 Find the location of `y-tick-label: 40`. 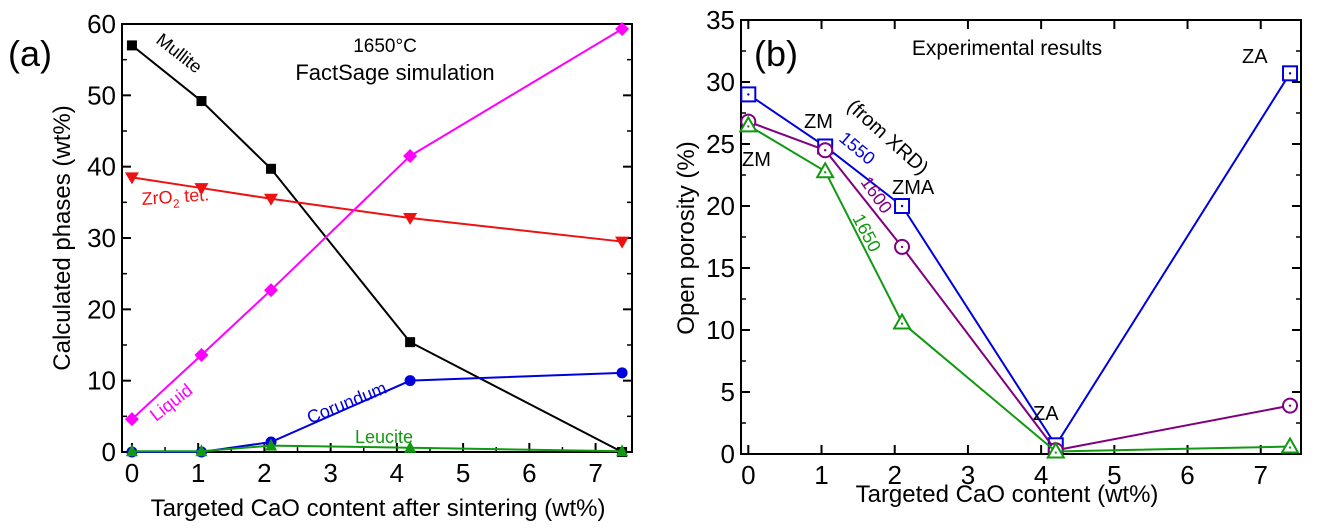

y-tick-label: 40 is located at coordinates (101, 167).